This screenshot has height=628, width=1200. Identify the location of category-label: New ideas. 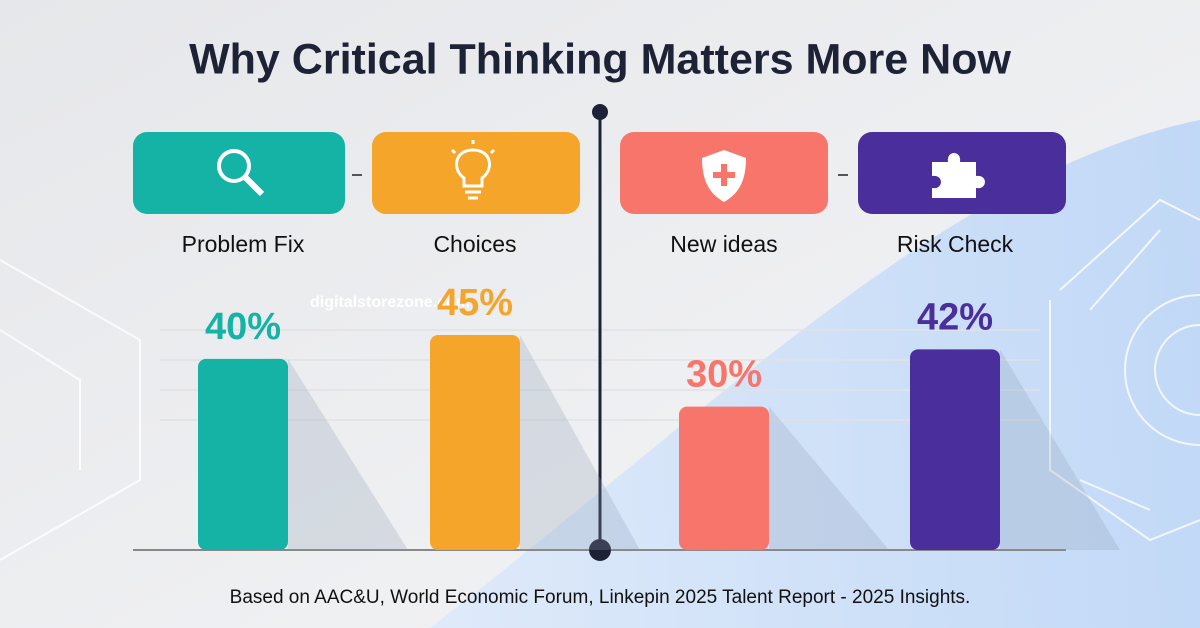
(723, 244).